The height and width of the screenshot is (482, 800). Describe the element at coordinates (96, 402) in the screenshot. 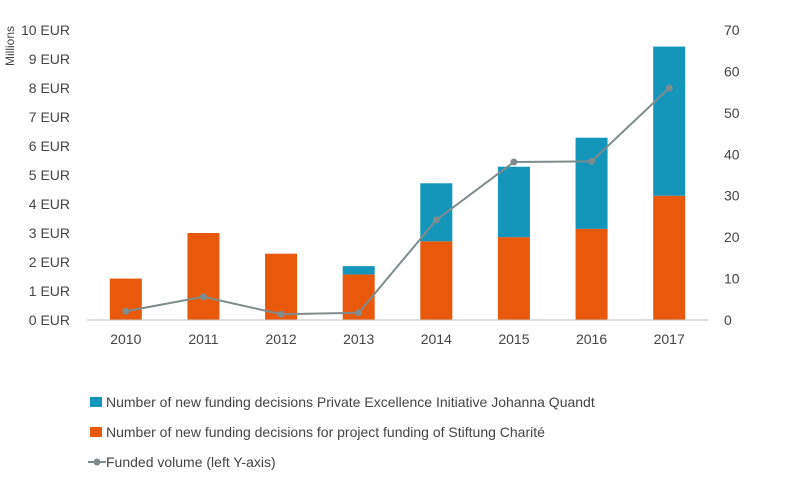

I see `legend-swatch-quandt` at that location.